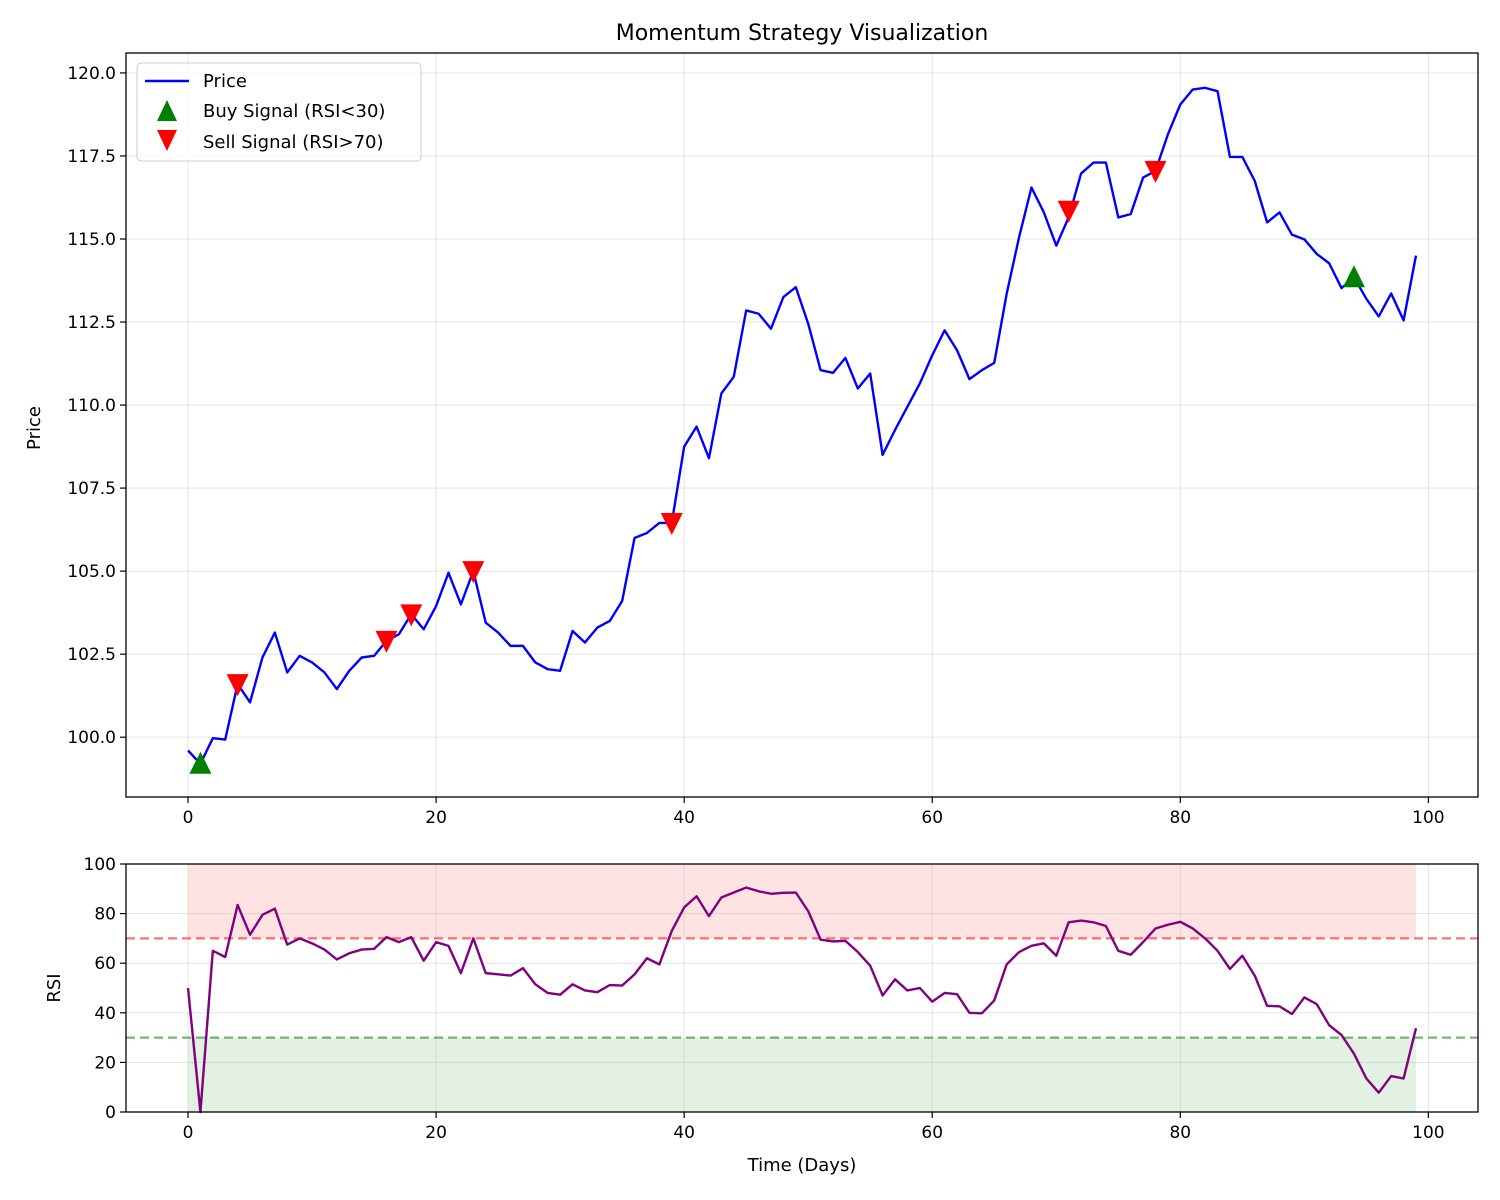 The width and height of the screenshot is (1500, 1200). I want to click on price-y-tick-label: 105.0, so click(91, 572).